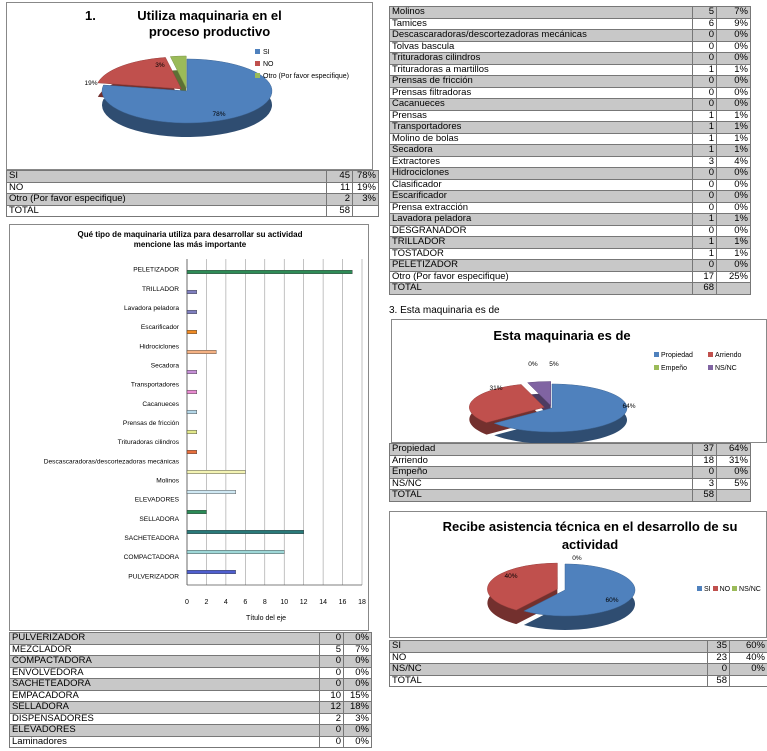 This screenshot has height=751, width=767. What do you see at coordinates (718, 646) in the screenshot?
I see `table-cell-count: 35` at bounding box center [718, 646].